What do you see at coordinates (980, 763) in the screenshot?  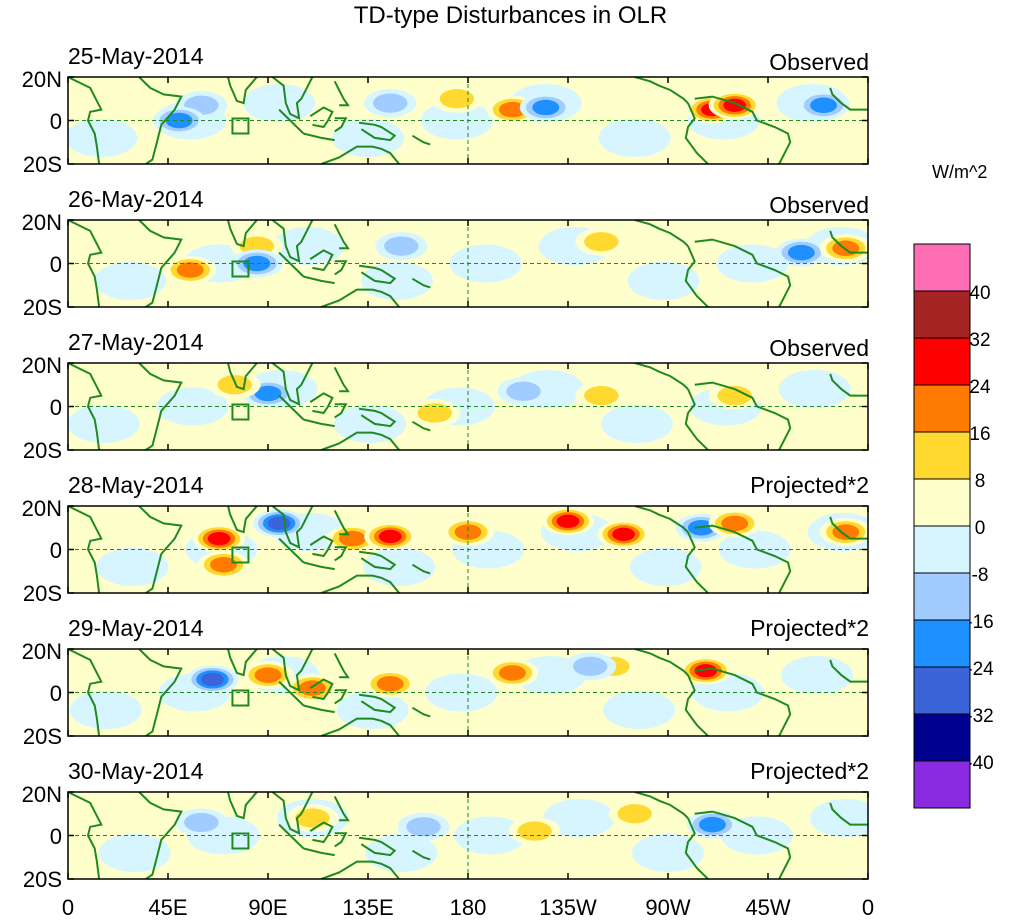 I see `colorbar-label: -40` at bounding box center [980, 763].